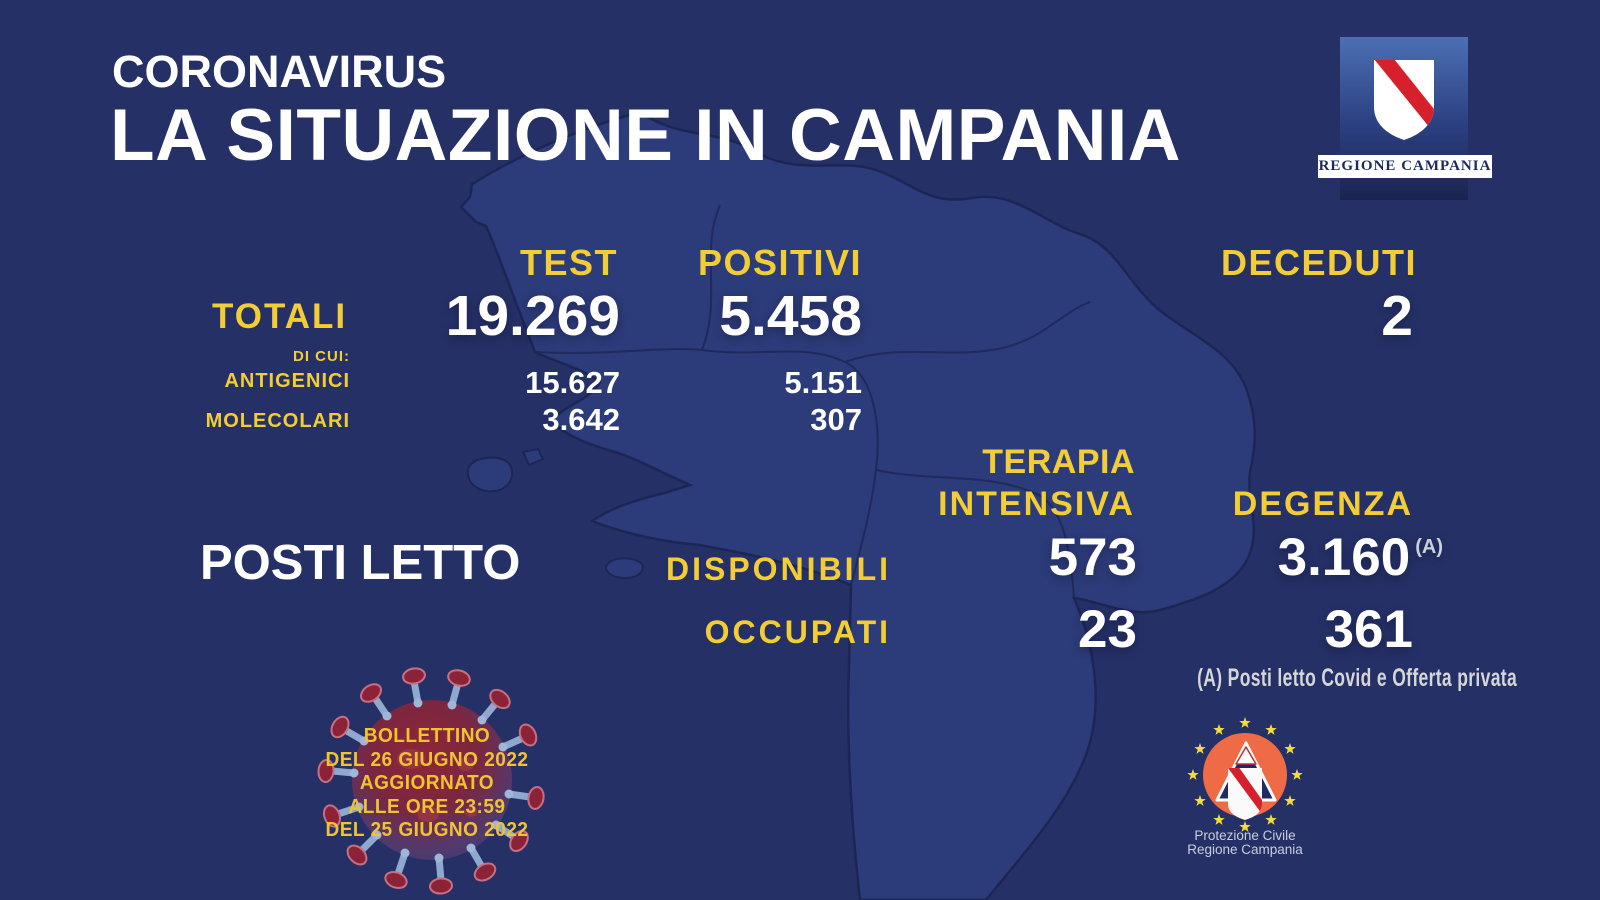 This screenshot has width=1600, height=900. I want to click on page-title: CORONAVIRUS, so click(279, 71).